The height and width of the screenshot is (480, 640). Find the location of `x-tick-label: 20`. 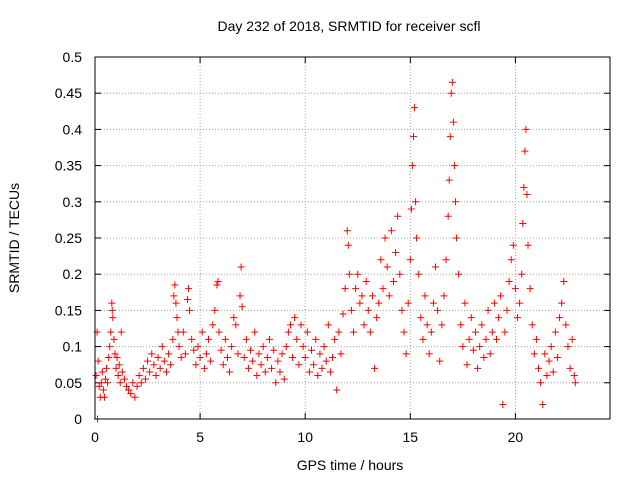

x-tick-label: 20 is located at coordinates (516, 437).